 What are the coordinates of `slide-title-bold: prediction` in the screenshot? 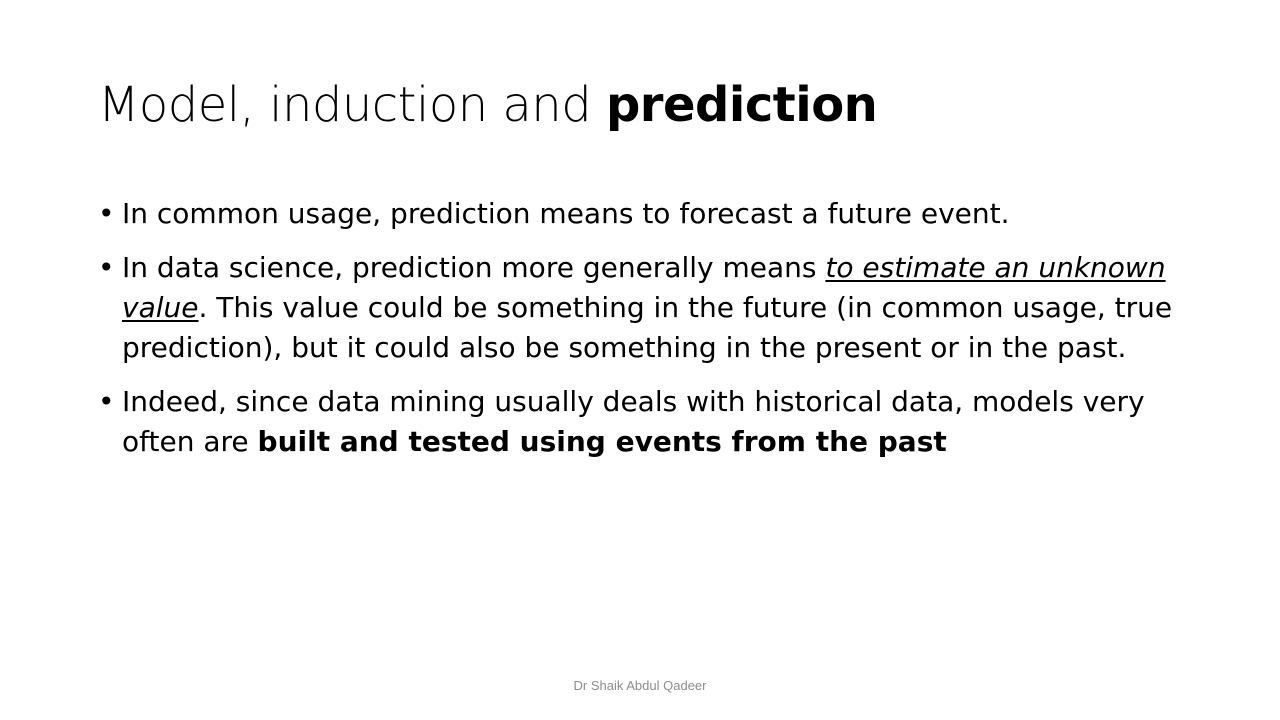 It's located at (741, 105).